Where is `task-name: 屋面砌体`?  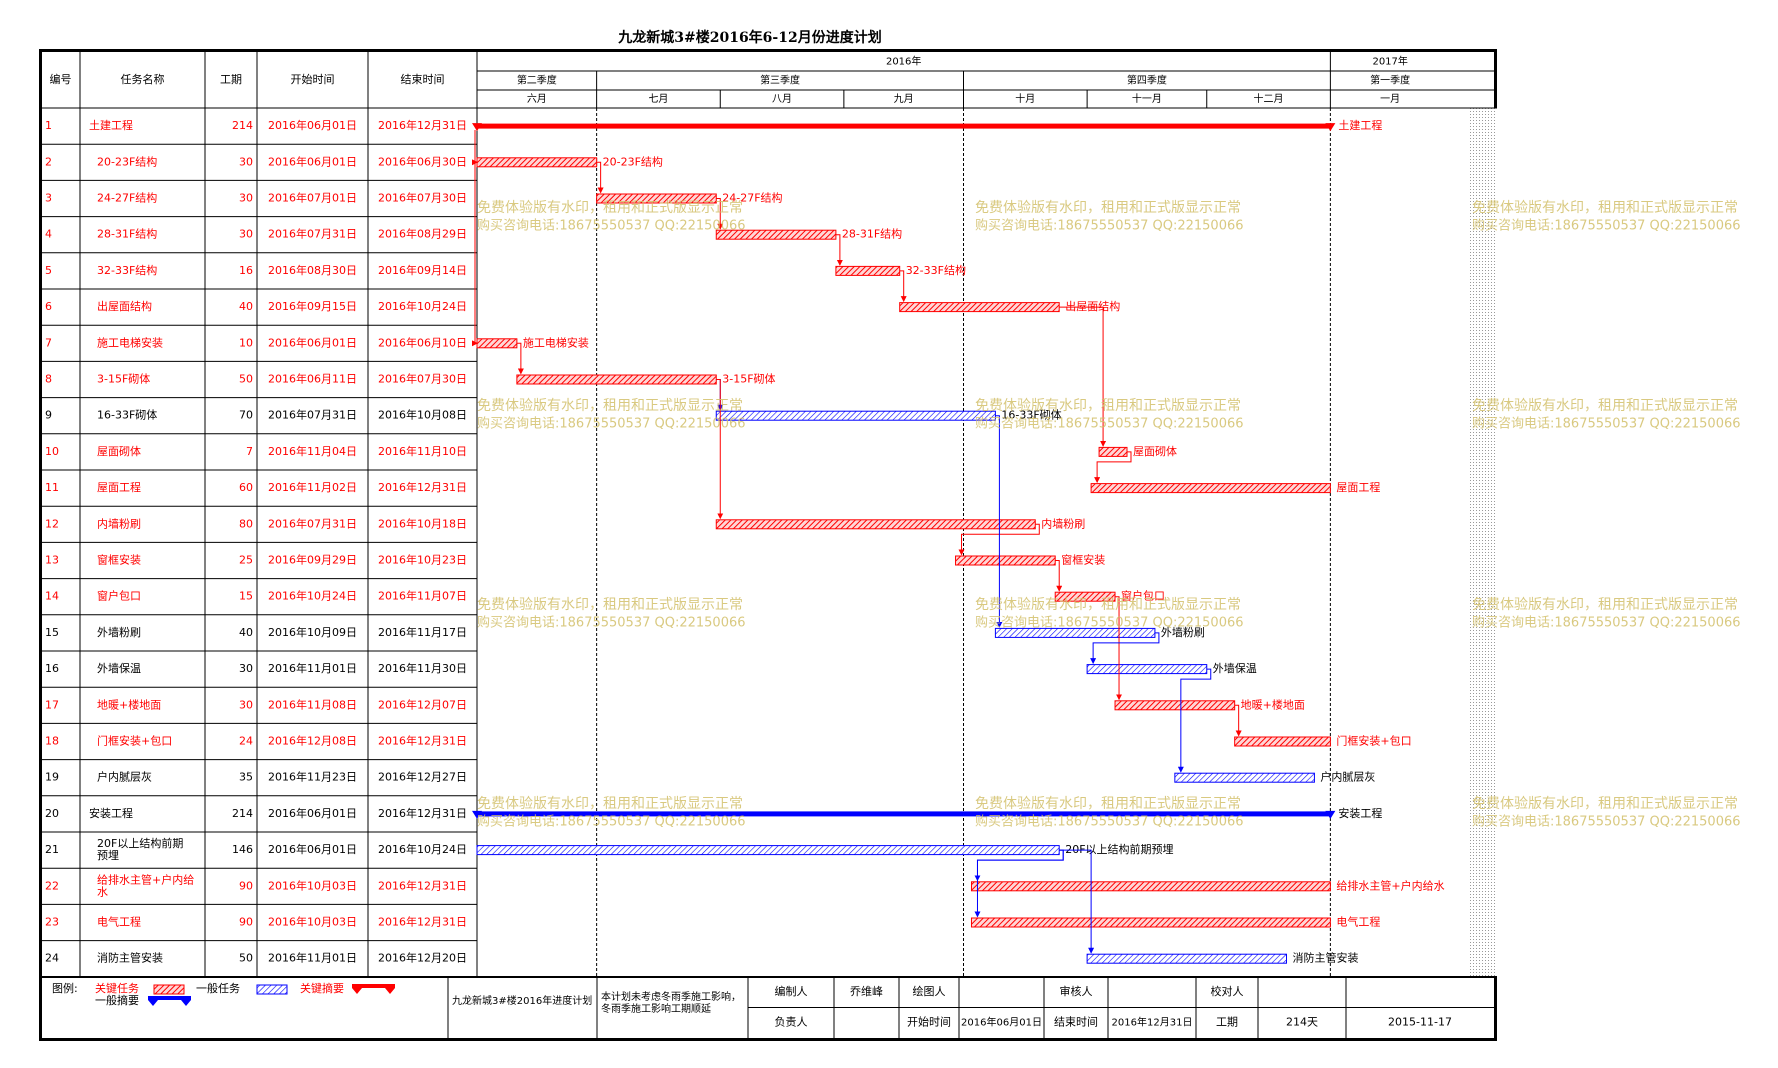 task-name: 屋面砌体 is located at coordinates (119, 451).